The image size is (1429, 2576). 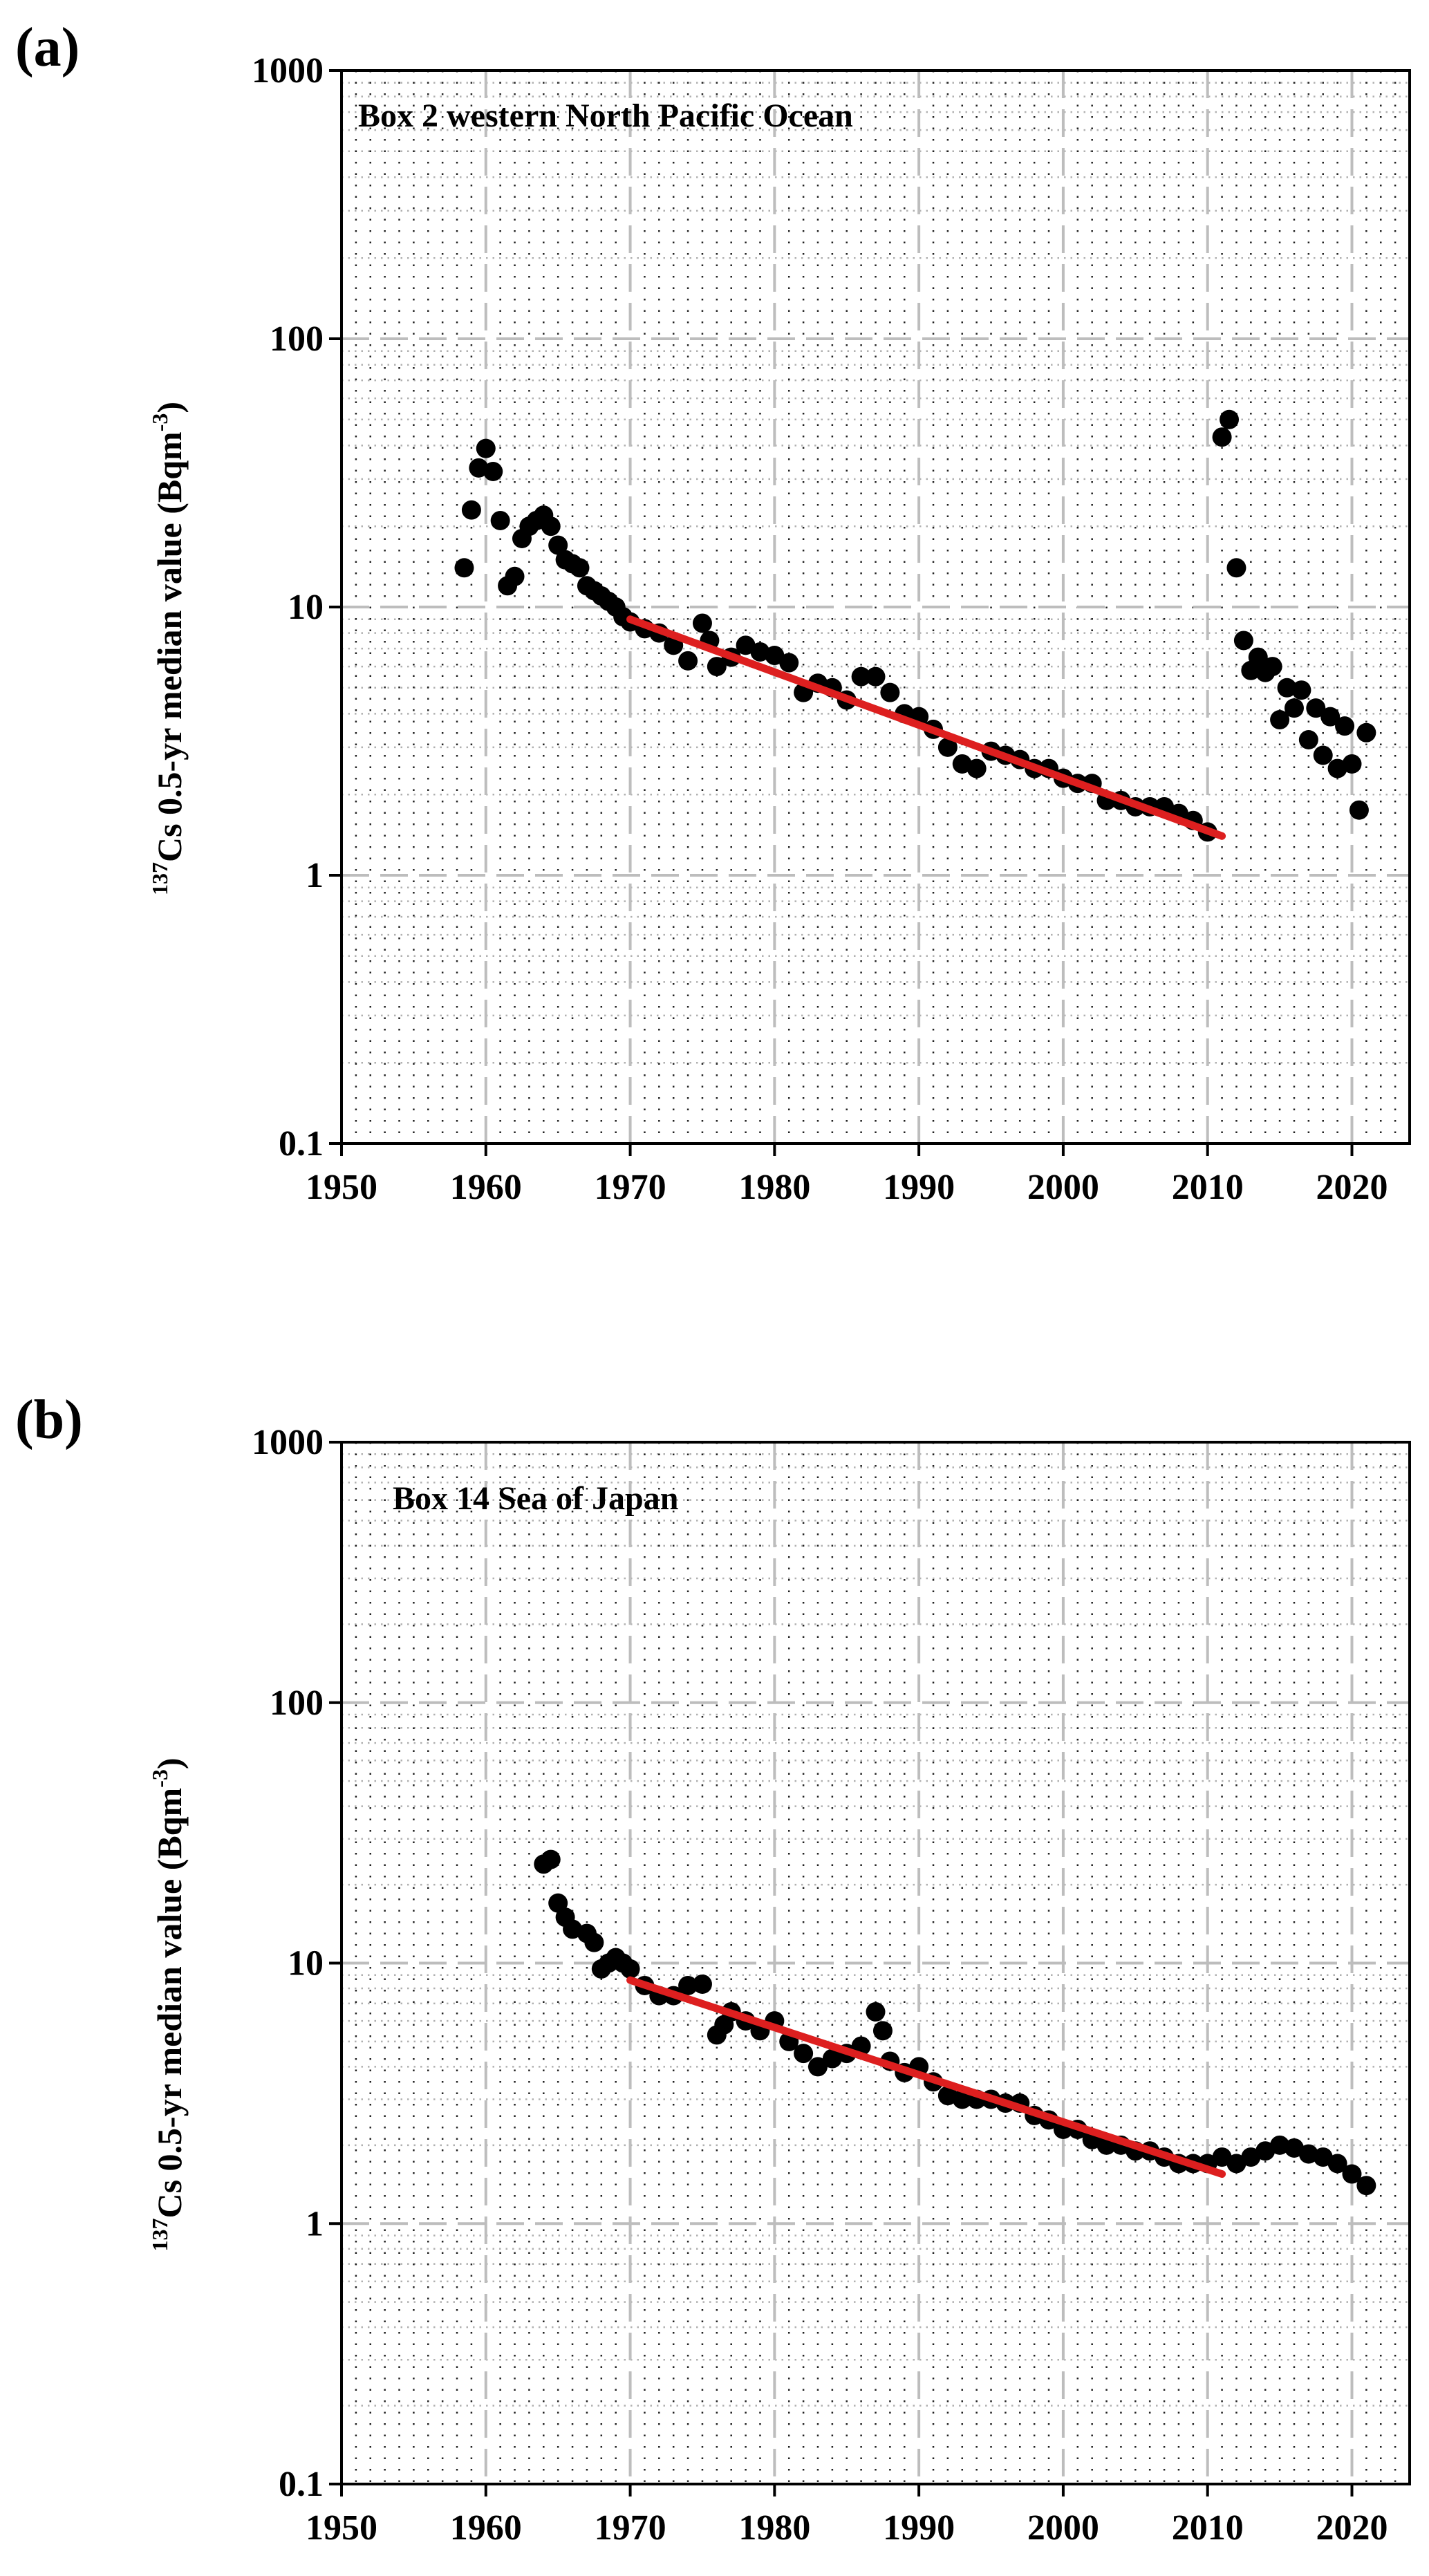 I want to click on chart-title: Box 14 Sea of Japan, so click(x=535, y=1498).